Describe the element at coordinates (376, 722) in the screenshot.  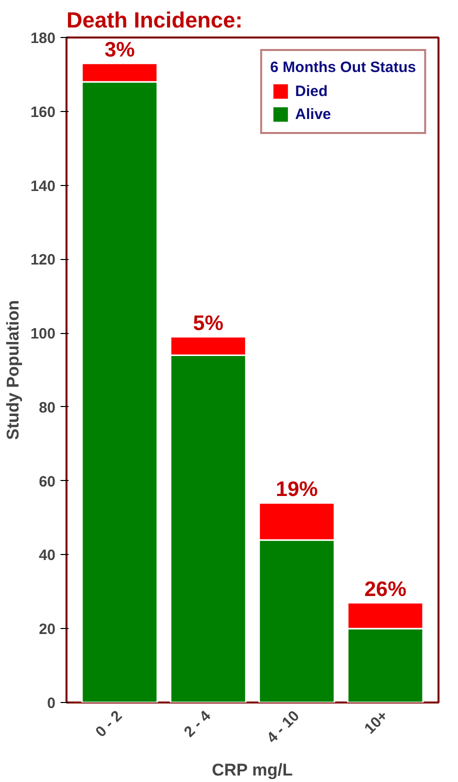
I see `x-tick-label: 10+` at that location.